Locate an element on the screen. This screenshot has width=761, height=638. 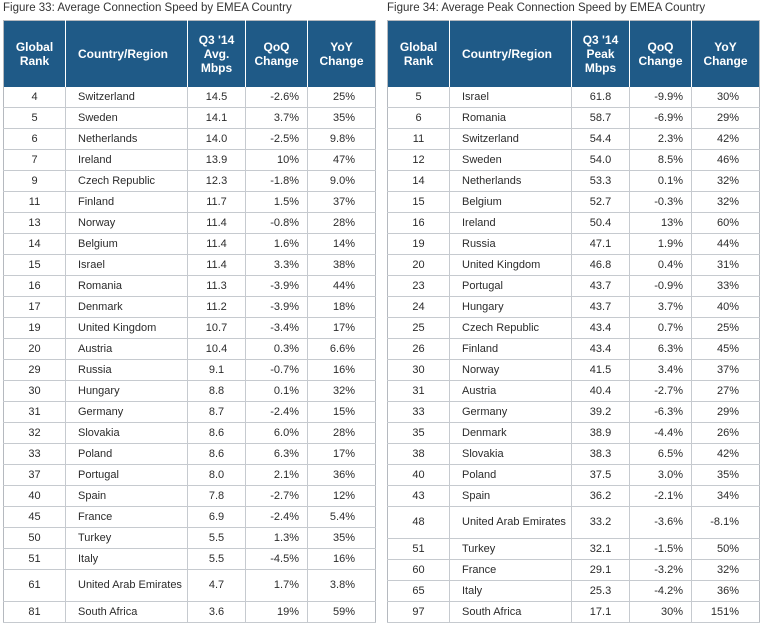
qoq-cell: -4.2% is located at coordinates (660, 591).